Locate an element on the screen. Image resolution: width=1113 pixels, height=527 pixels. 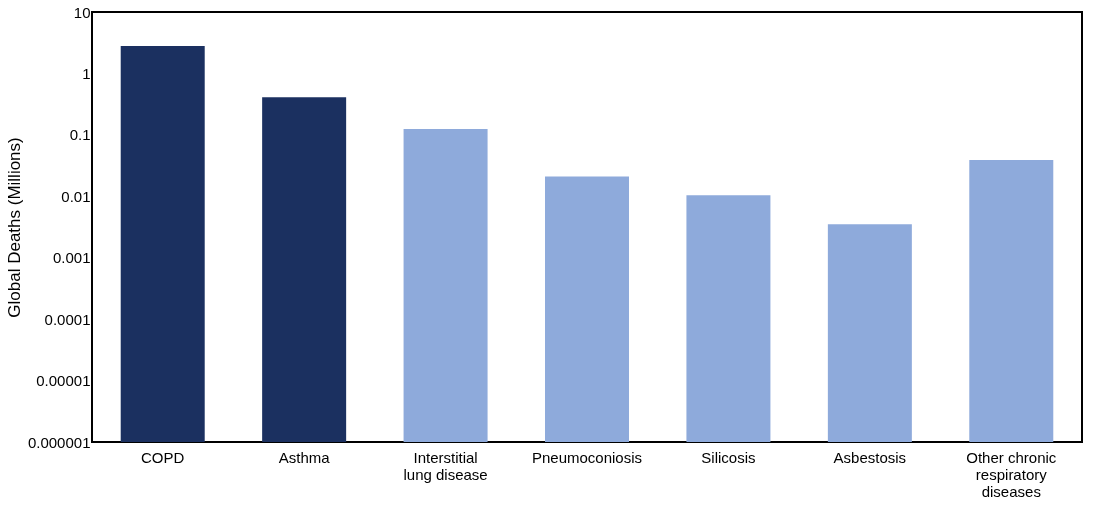
y-tick-label: 0.01 is located at coordinates (76, 196).